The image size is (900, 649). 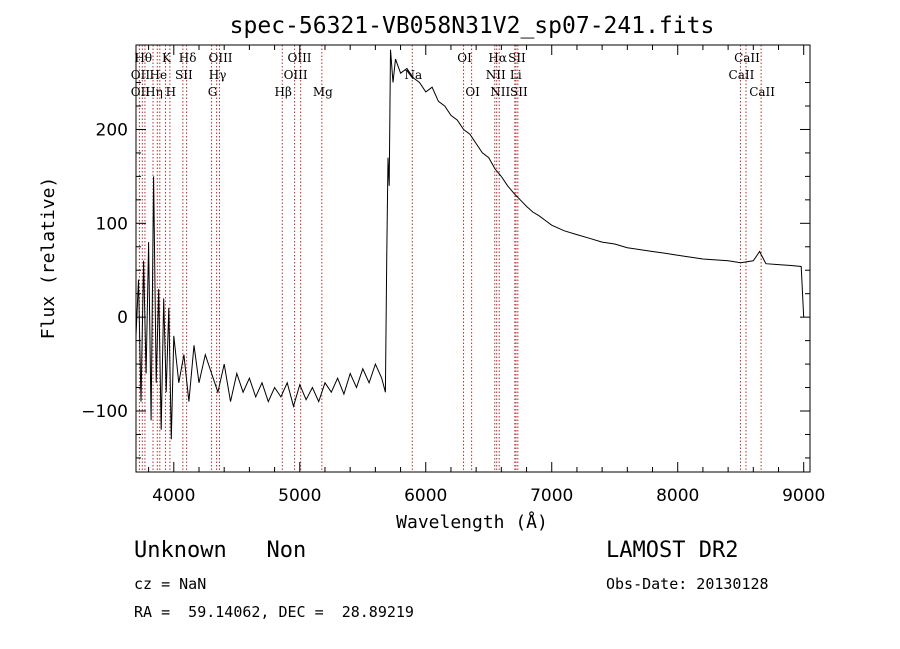 What do you see at coordinates (803, 496) in the screenshot?
I see `x-tick-label: 9000` at bounding box center [803, 496].